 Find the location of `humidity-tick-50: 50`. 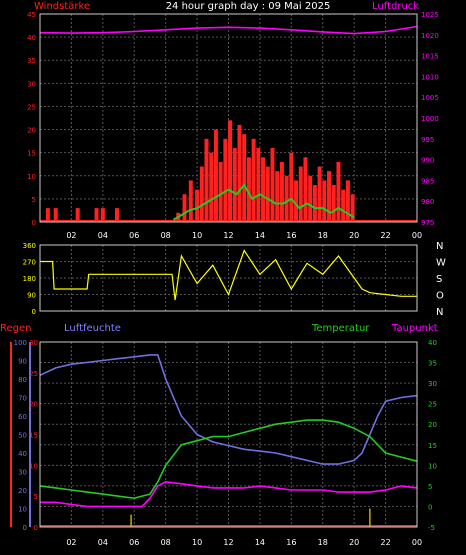

humidity-tick-50: 50 is located at coordinates (22, 436).